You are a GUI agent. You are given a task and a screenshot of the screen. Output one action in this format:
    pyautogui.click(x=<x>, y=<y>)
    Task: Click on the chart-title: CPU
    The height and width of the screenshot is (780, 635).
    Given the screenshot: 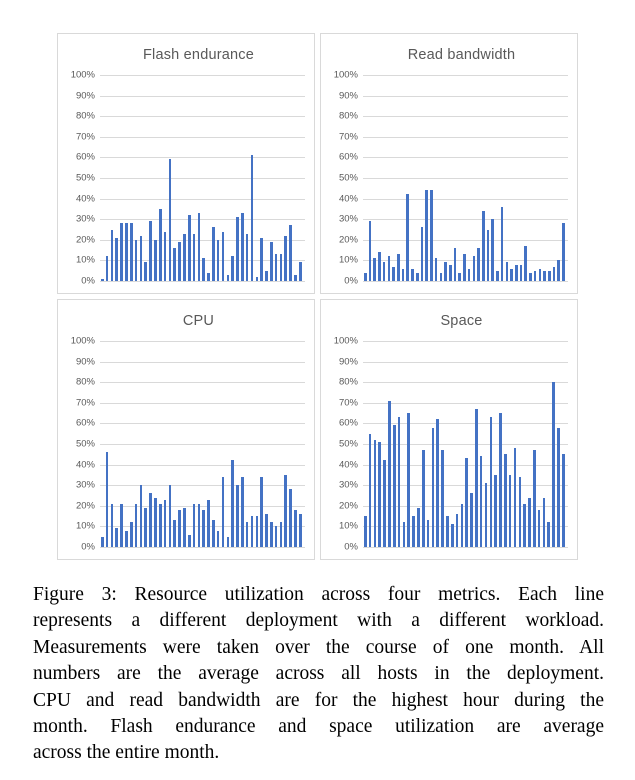 What is the action you would take?
    pyautogui.click(x=198, y=321)
    